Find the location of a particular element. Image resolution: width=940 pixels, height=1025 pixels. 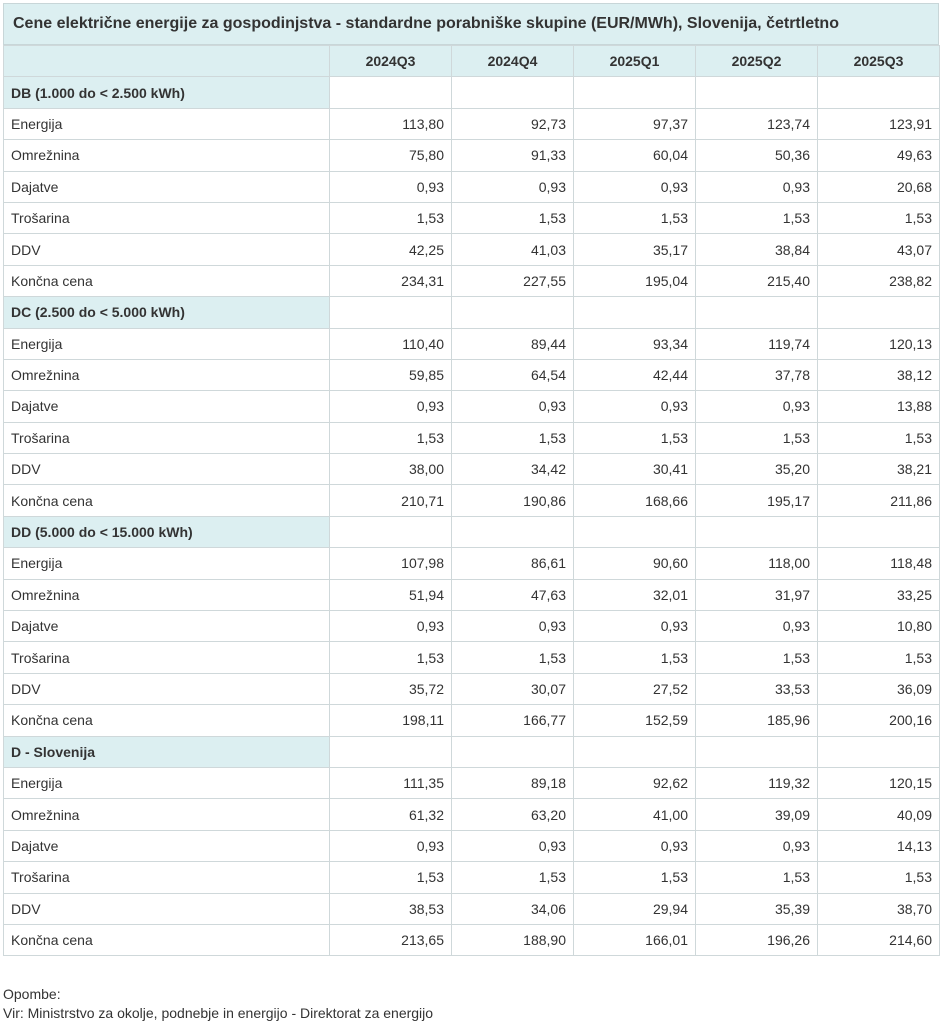

value-cell: 51,94 is located at coordinates (390, 595).